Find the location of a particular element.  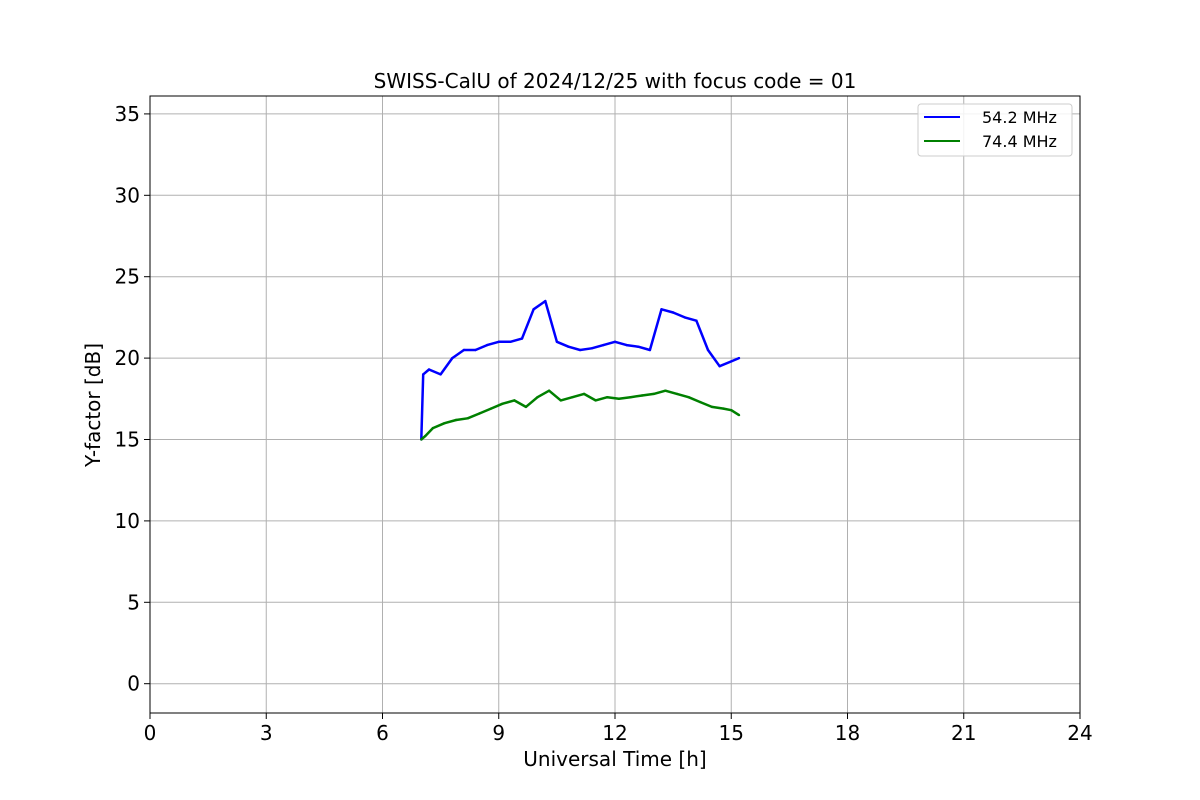

legend-label-54-mhz: 54.2 MHz is located at coordinates (1019, 117).